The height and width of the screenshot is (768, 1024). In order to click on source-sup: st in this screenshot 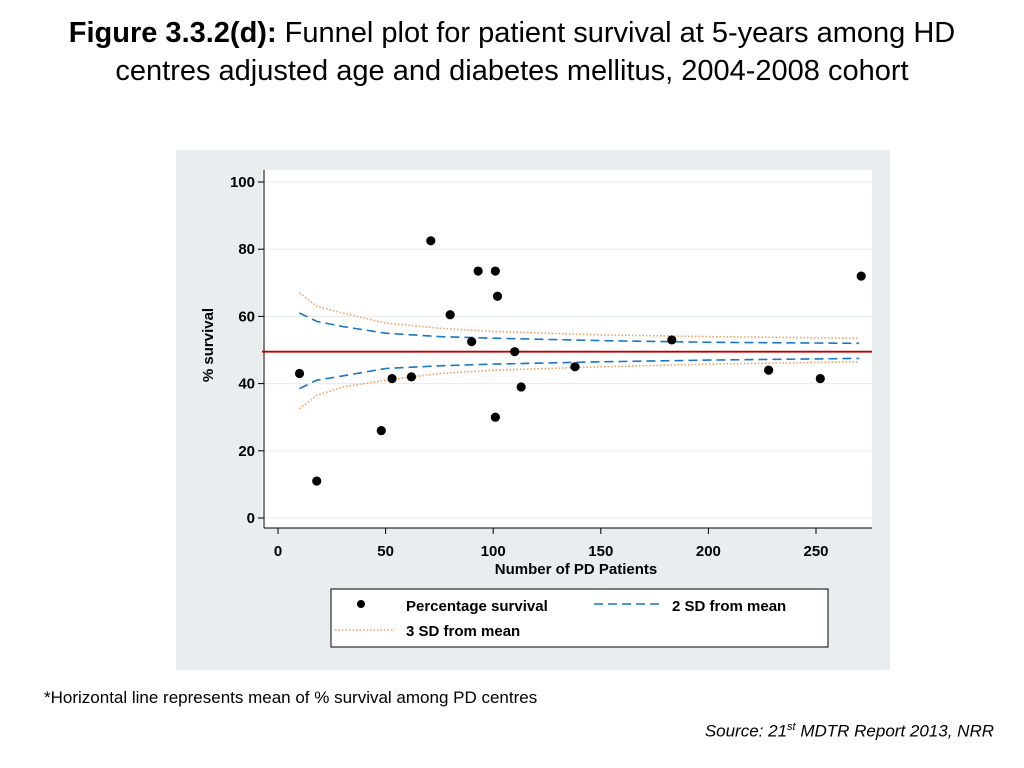, I will do `click(791, 727)`.